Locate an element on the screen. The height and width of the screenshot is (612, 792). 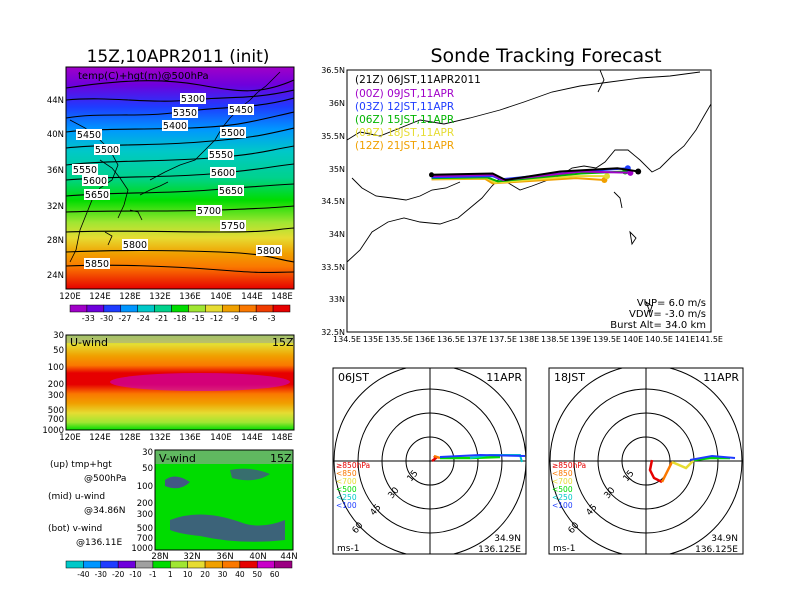
lon-tick: 139E is located at coordinates (581, 339).